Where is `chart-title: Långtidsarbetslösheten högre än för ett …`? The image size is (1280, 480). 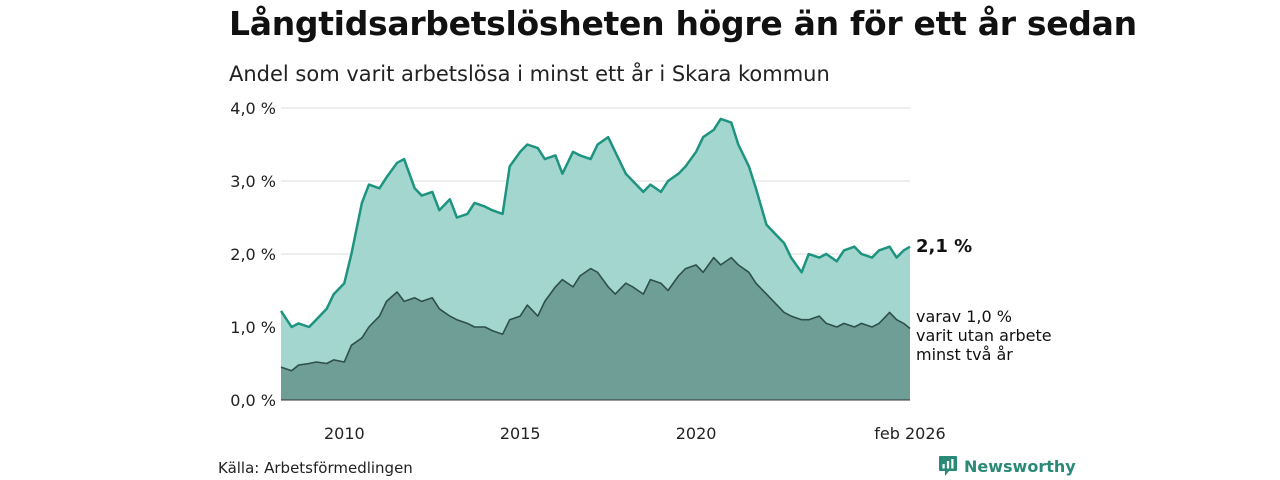 chart-title: Långtidsarbetslösheten högre än för ett … is located at coordinates (683, 23).